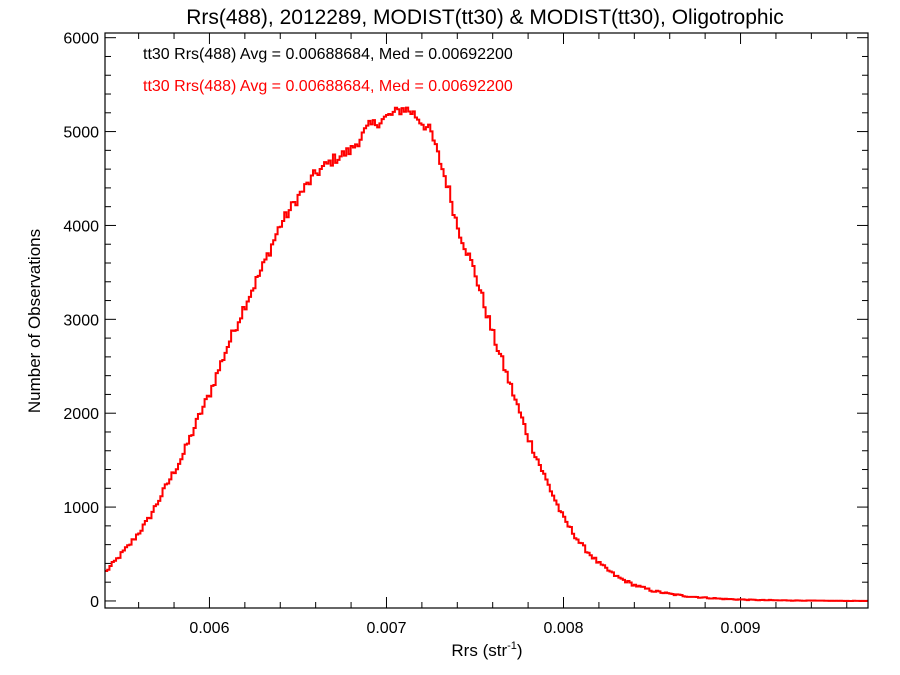 This screenshot has width=900, height=675. What do you see at coordinates (520, 650) in the screenshot?
I see `x-axis-label-tail: )` at bounding box center [520, 650].